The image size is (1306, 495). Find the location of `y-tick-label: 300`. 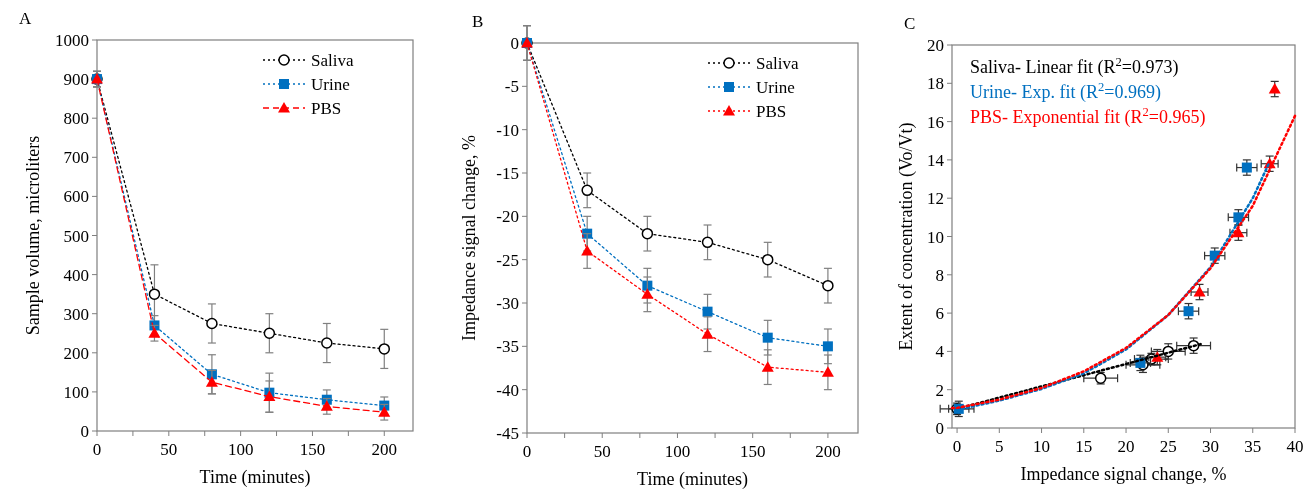

y-tick-label: 300 is located at coordinates (76, 314).